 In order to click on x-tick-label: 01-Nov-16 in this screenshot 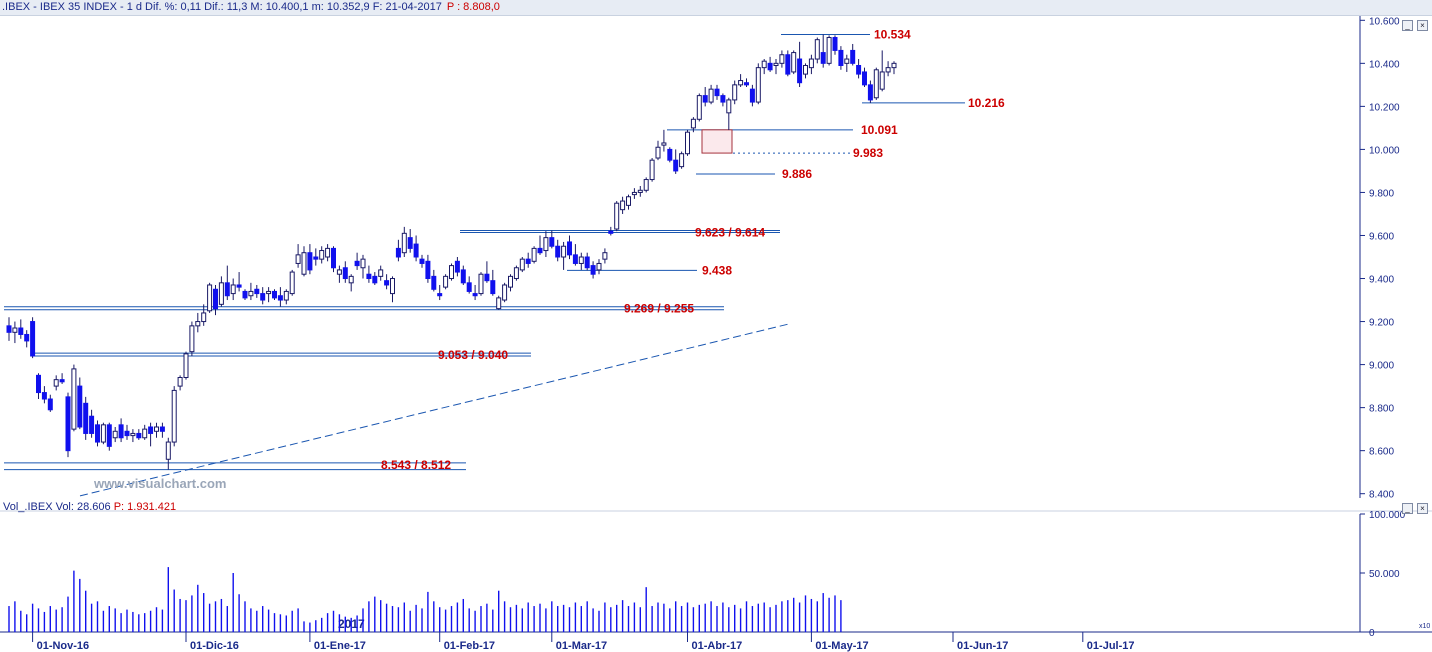, I will do `click(63, 646)`.